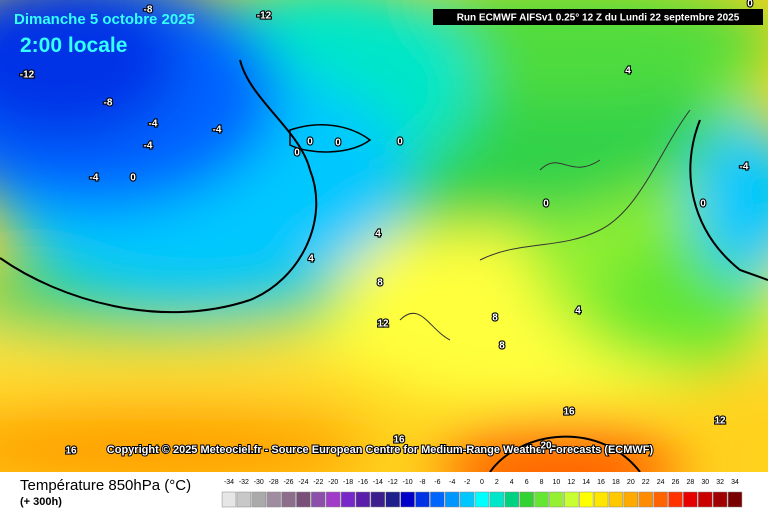 This screenshot has width=768, height=512. I want to click on contour-label: -8, so click(108, 103).